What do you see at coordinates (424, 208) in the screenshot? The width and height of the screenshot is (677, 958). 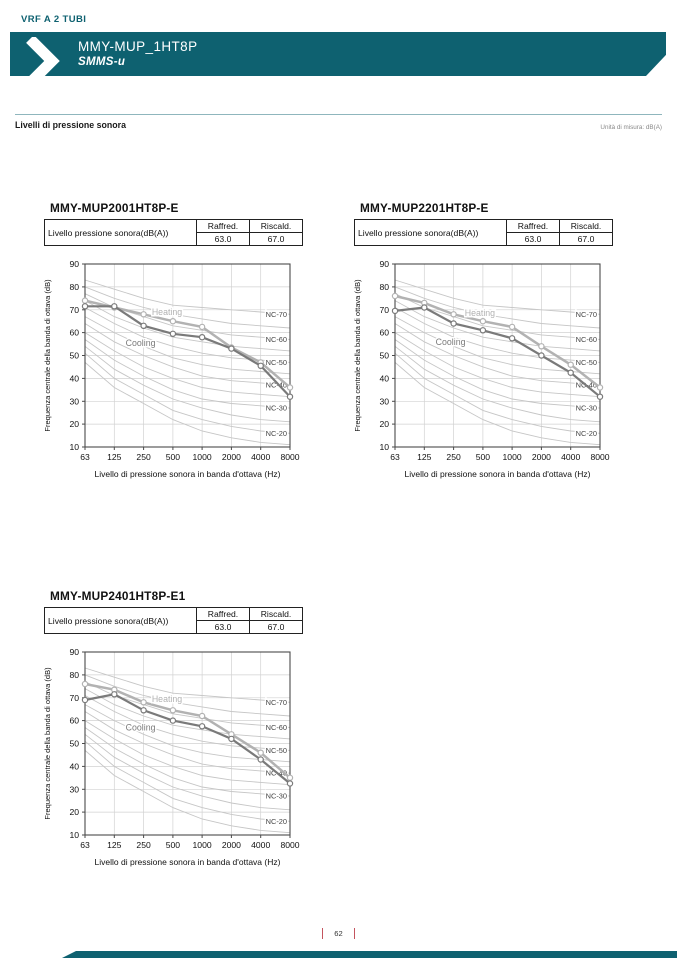 I see `chart-model-title: MMY-MUP2201HT8P-E` at bounding box center [424, 208].